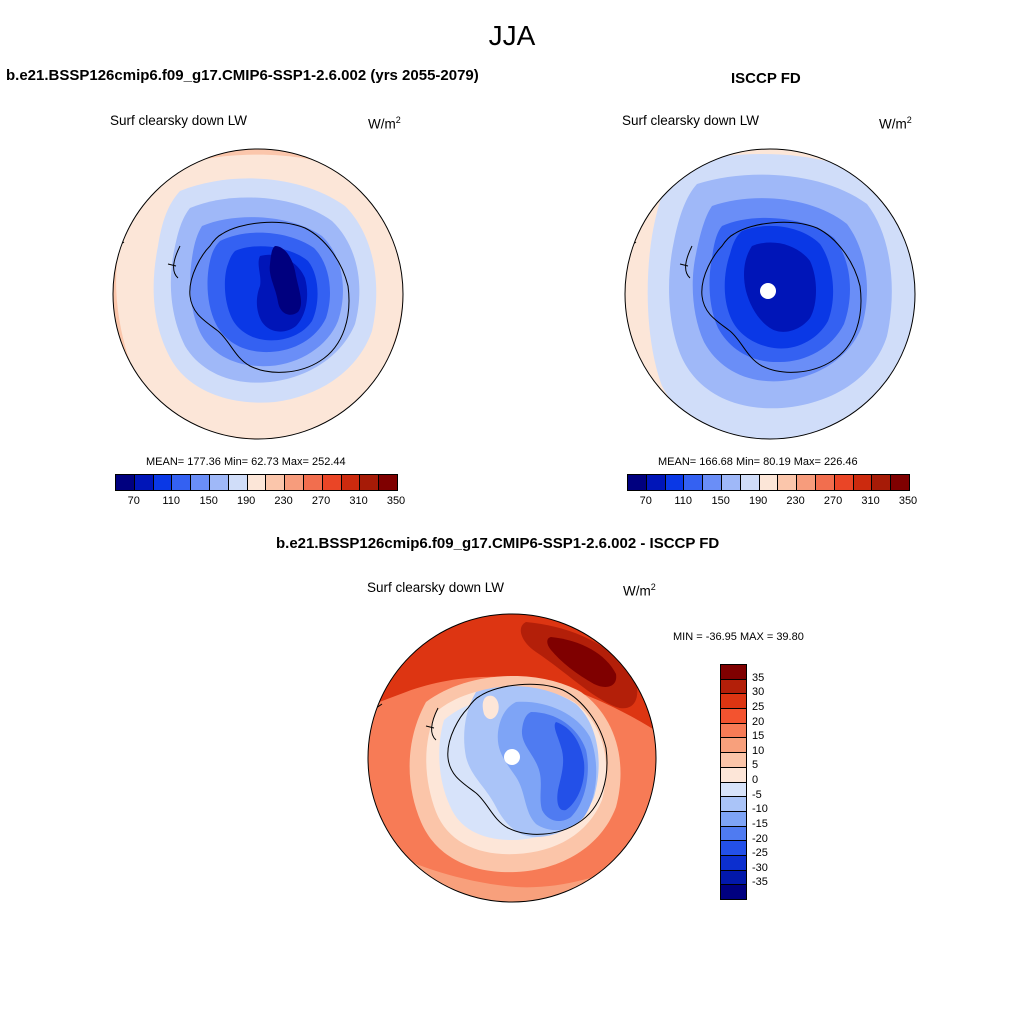  I want to click on model-colorbar, so click(256, 482).